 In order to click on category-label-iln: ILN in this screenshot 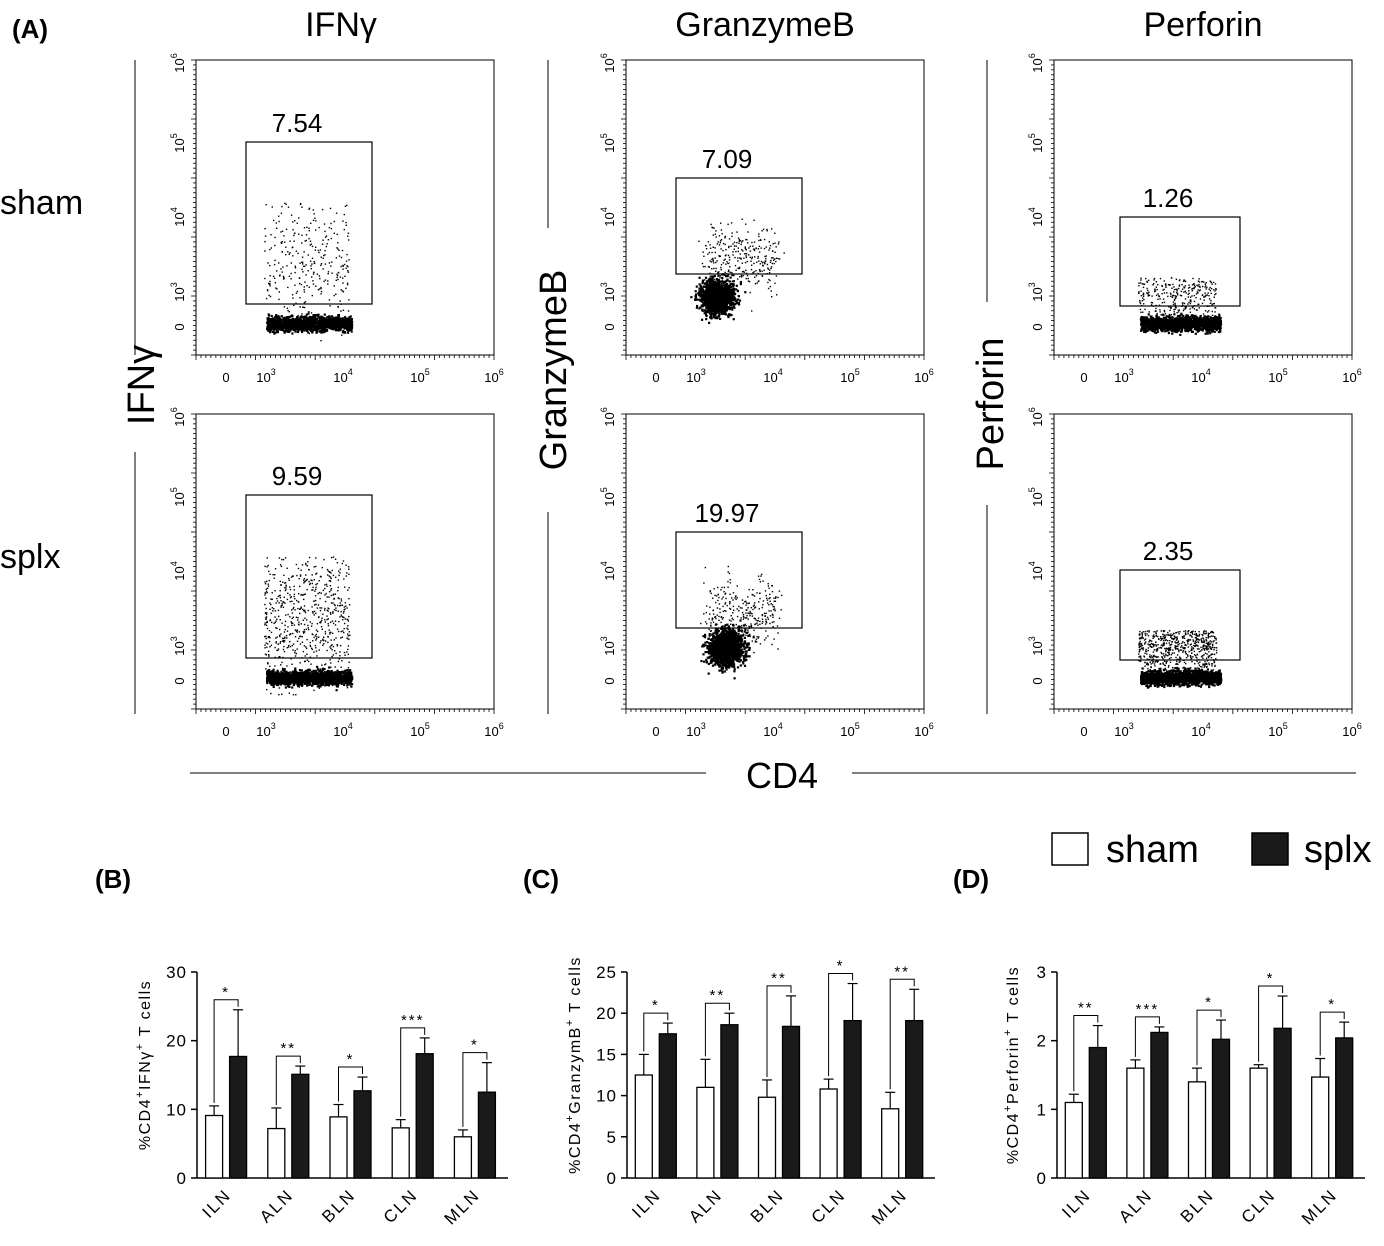, I will do `click(217, 1203)`.